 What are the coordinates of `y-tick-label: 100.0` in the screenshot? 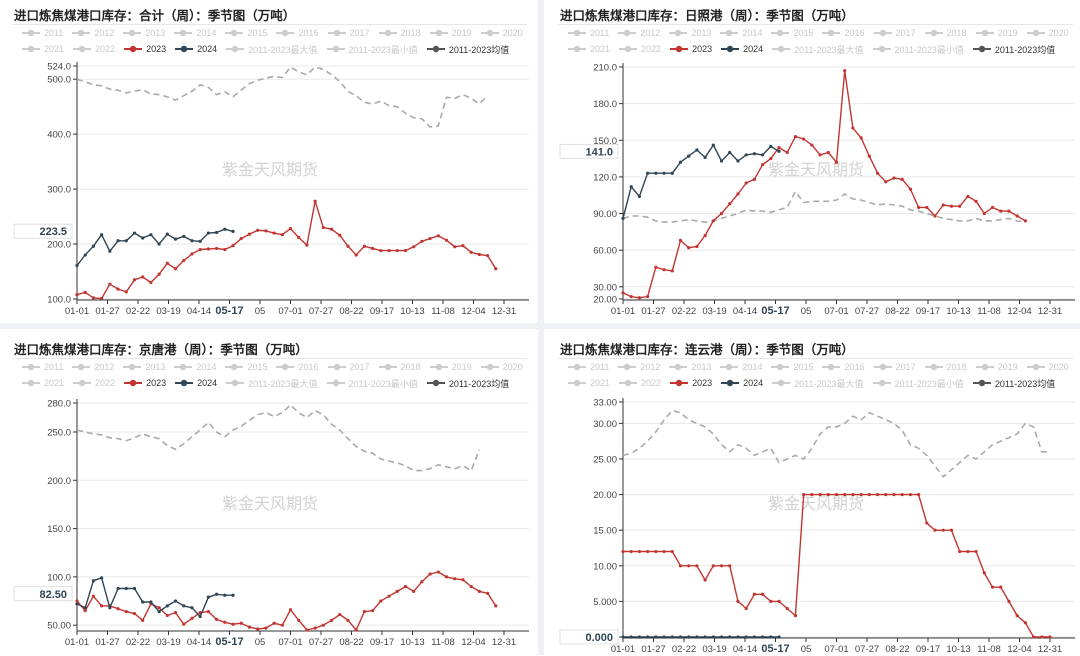 It's located at (59, 300).